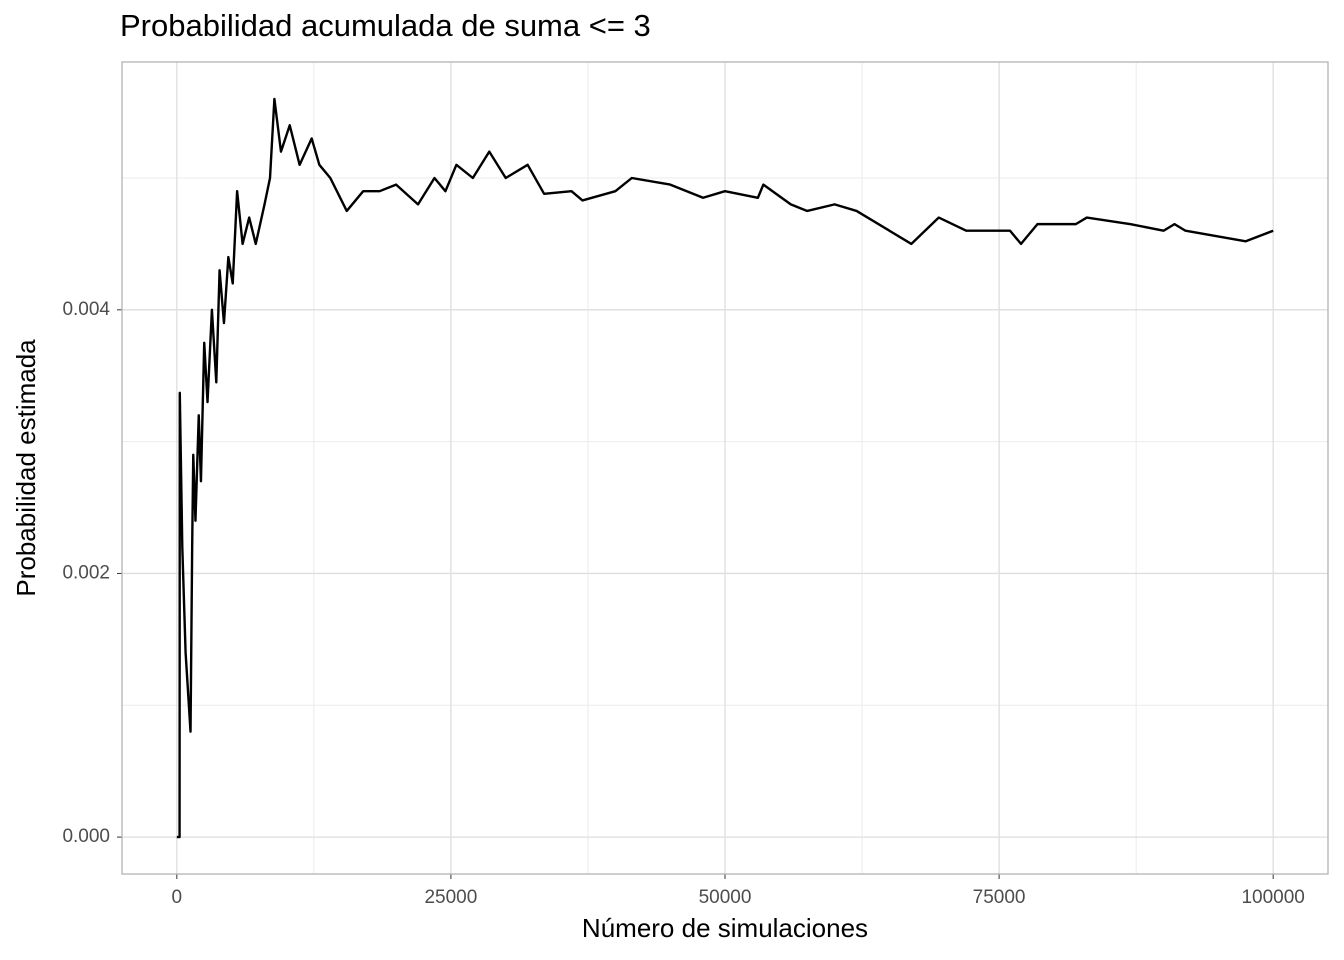 This screenshot has height=960, width=1344. Describe the element at coordinates (86, 309) in the screenshot. I see `y-tick-label: 0.004` at that location.